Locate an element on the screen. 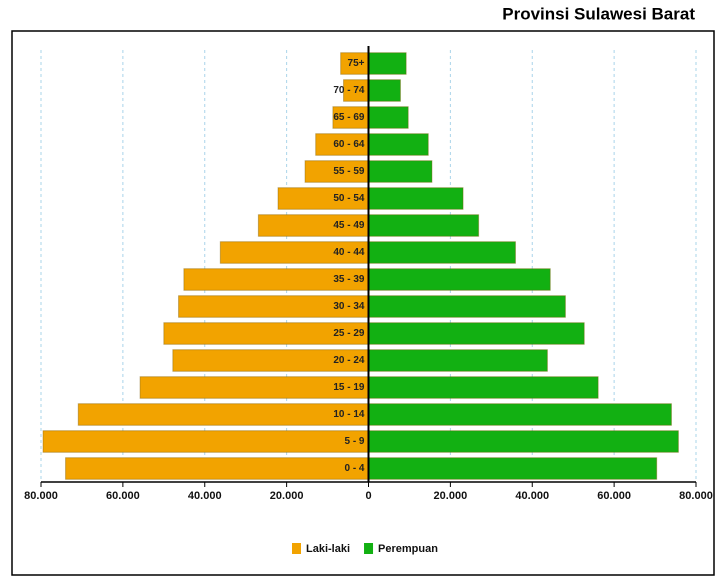  category-label: 10 - 14 is located at coordinates (349, 414).